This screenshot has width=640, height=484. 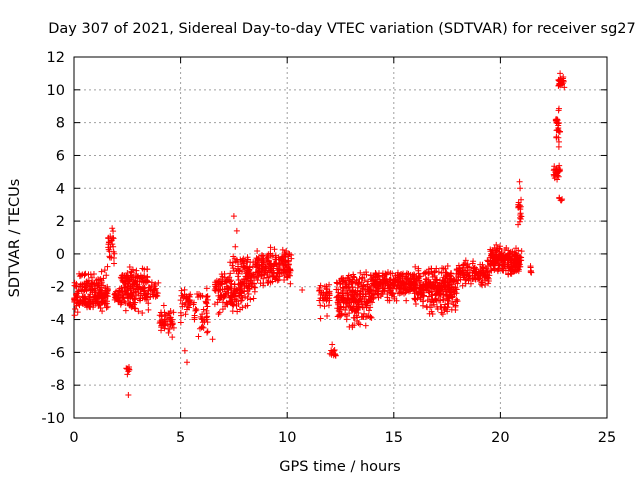 I want to click on x-tick-label: 10, so click(x=287, y=438).